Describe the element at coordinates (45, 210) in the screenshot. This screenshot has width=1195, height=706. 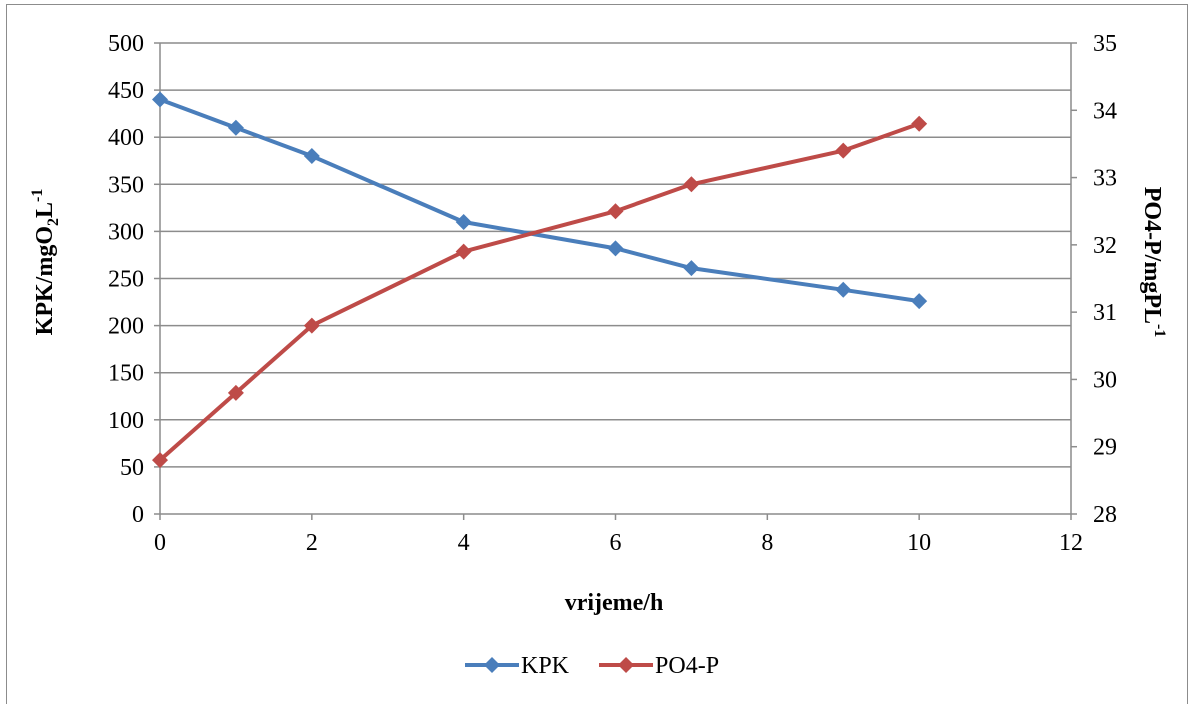
I see `y-axis-title-tail: L` at that location.